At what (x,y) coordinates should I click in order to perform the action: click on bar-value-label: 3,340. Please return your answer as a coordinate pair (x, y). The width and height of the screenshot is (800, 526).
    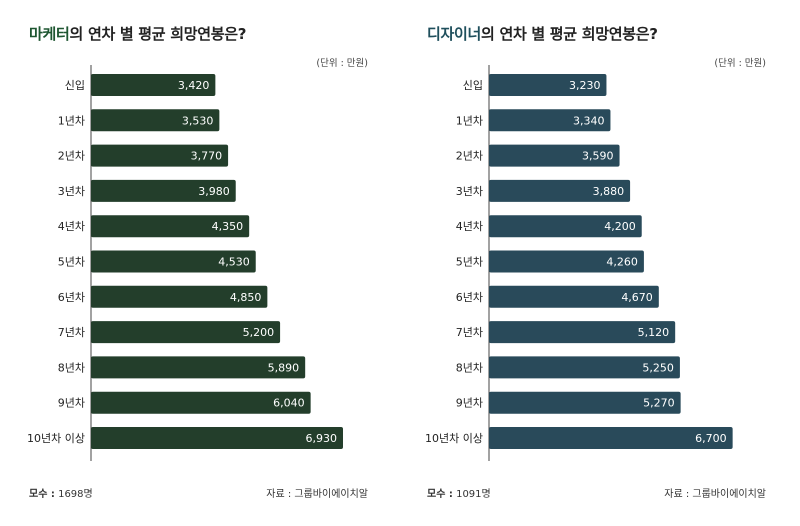
    Looking at the image, I should click on (589, 120).